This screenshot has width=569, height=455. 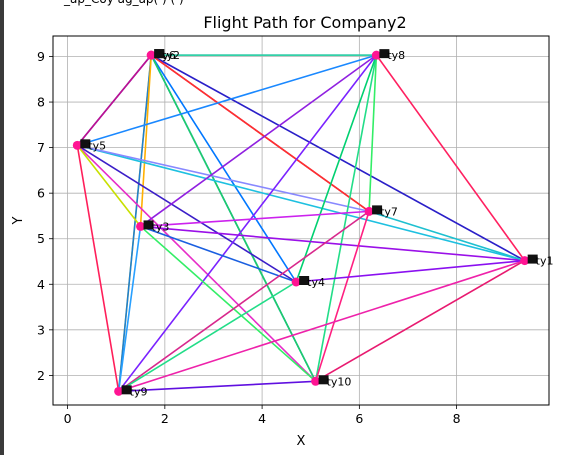 What do you see at coordinates (316, 381) in the screenshot?
I see `city-point-city10` at bounding box center [316, 381].